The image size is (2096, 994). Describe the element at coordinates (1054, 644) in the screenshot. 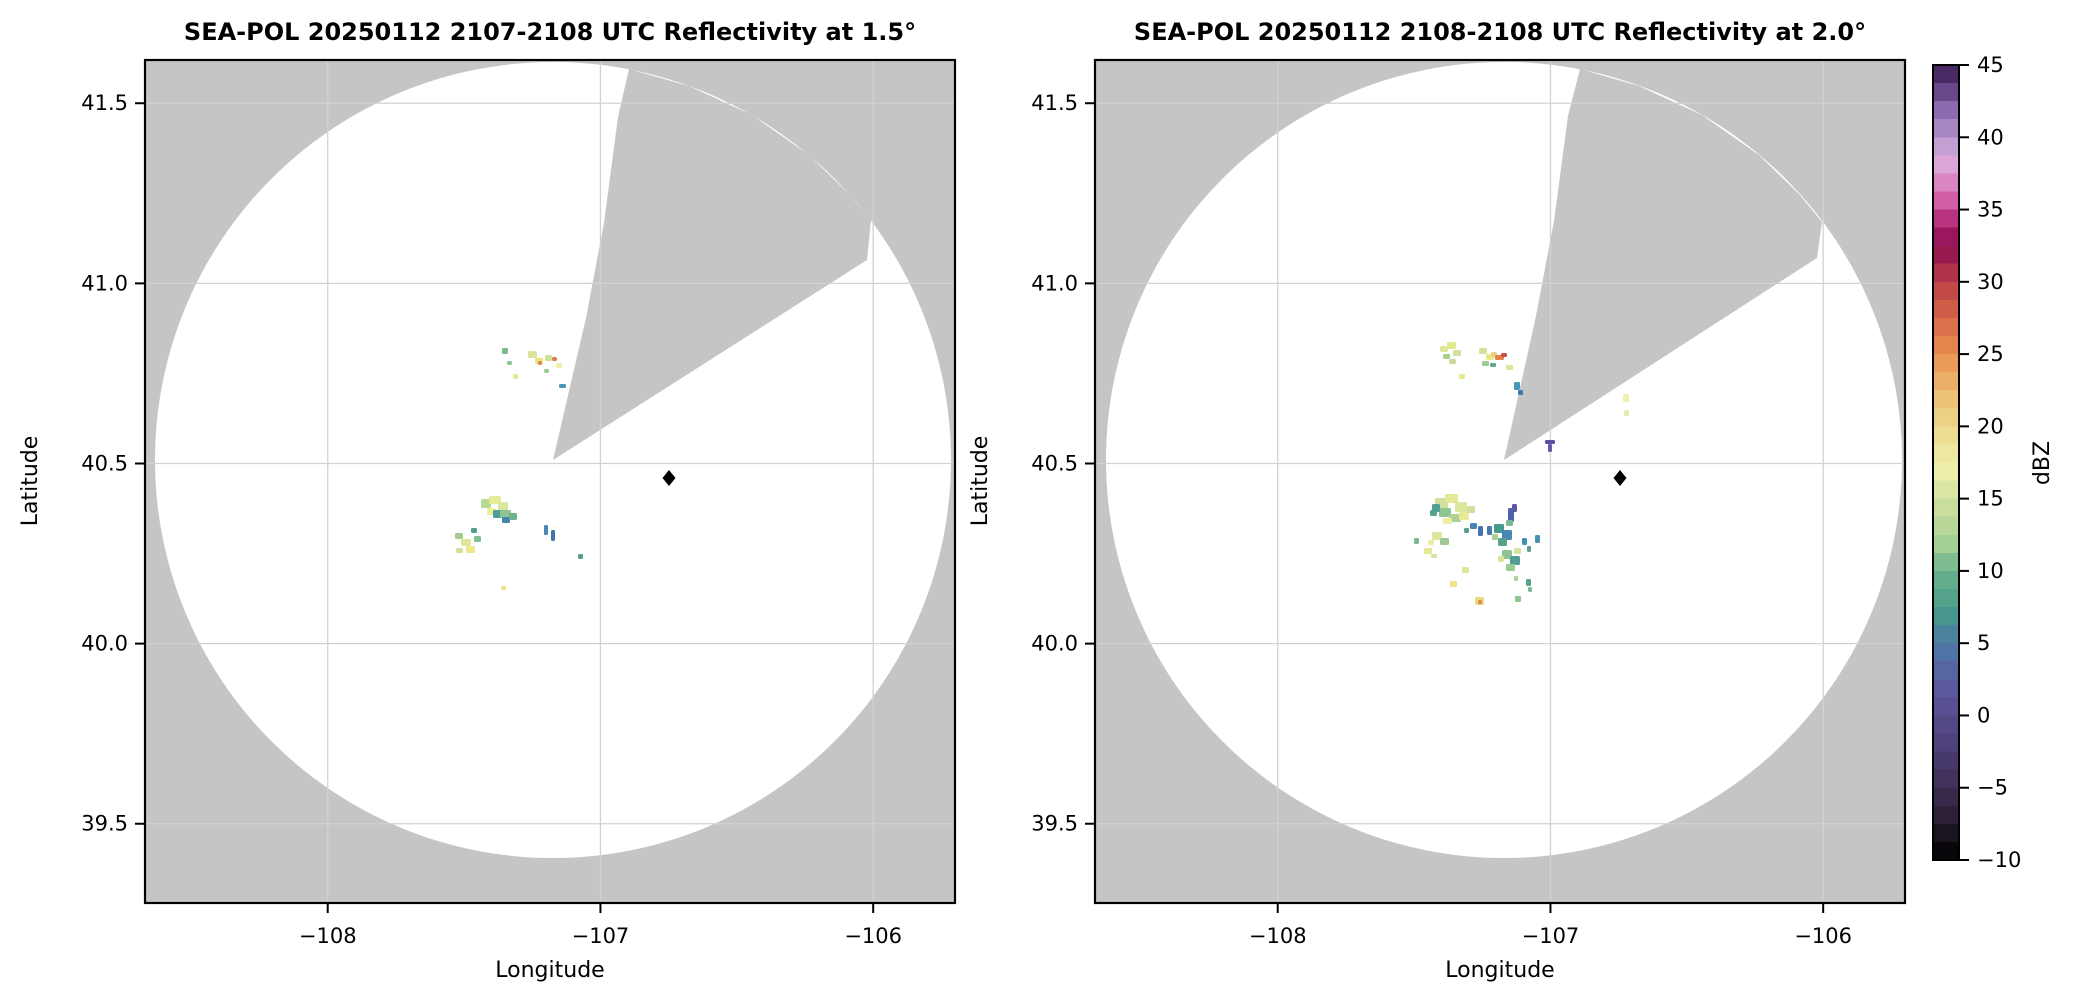

I see `y-tick-label: 40.0` at that location.